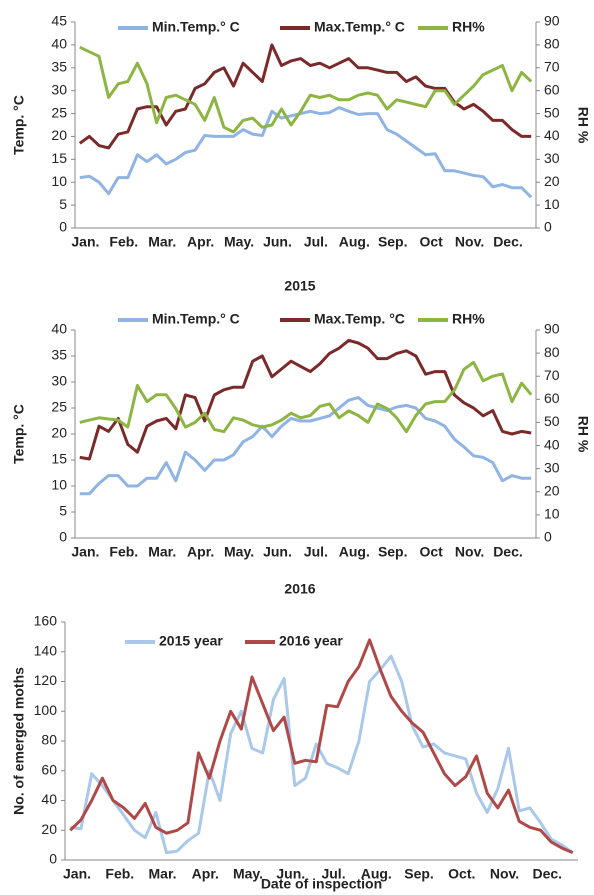  I want to click on y2-tick-label: 30, so click(552, 158).